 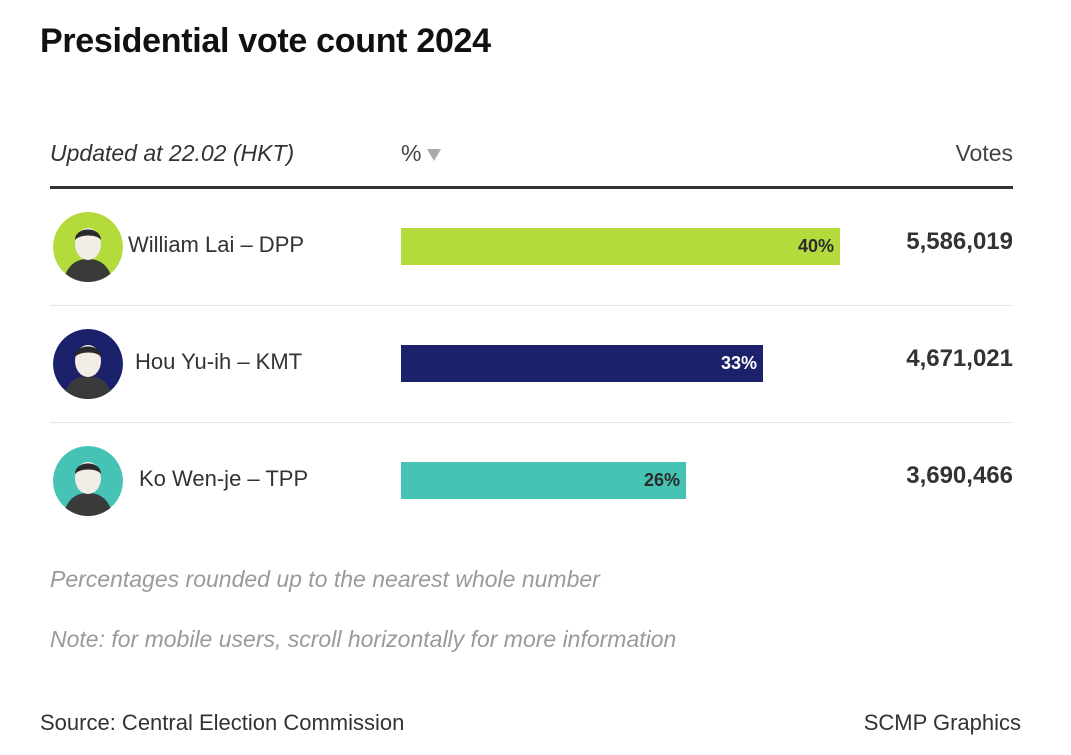 What do you see at coordinates (172, 153) in the screenshot?
I see `updated-time: Updated at 22.02 (HKT)` at bounding box center [172, 153].